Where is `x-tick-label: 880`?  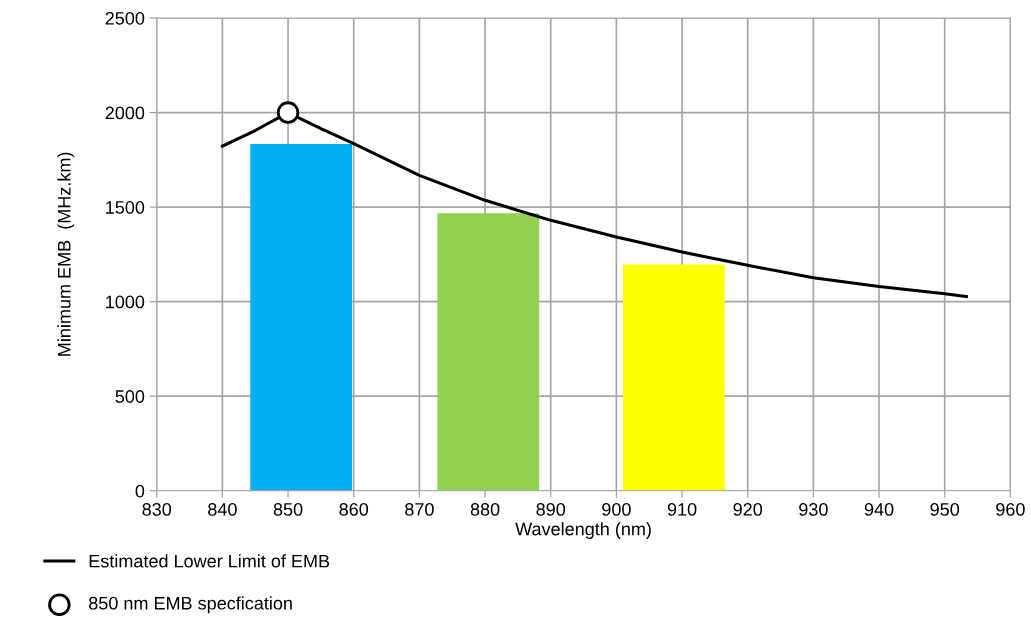
x-tick-label: 880 is located at coordinates (485, 509).